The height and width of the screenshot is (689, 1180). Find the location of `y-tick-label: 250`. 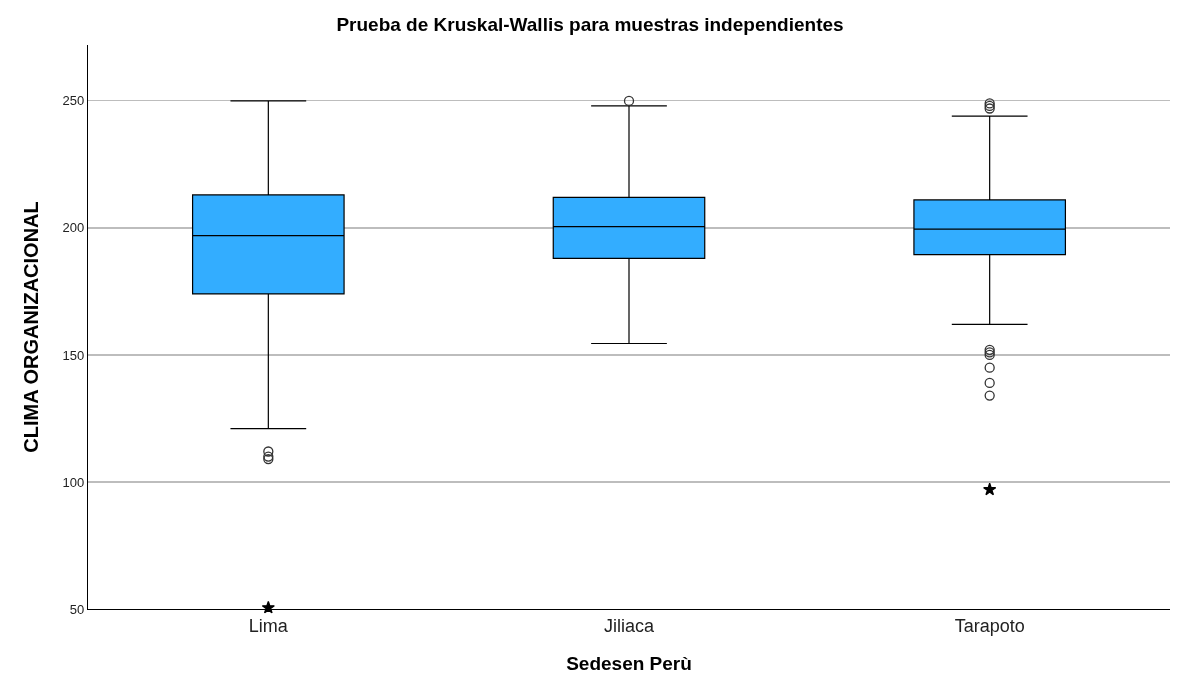

y-tick-label: 250 is located at coordinates (73, 101).